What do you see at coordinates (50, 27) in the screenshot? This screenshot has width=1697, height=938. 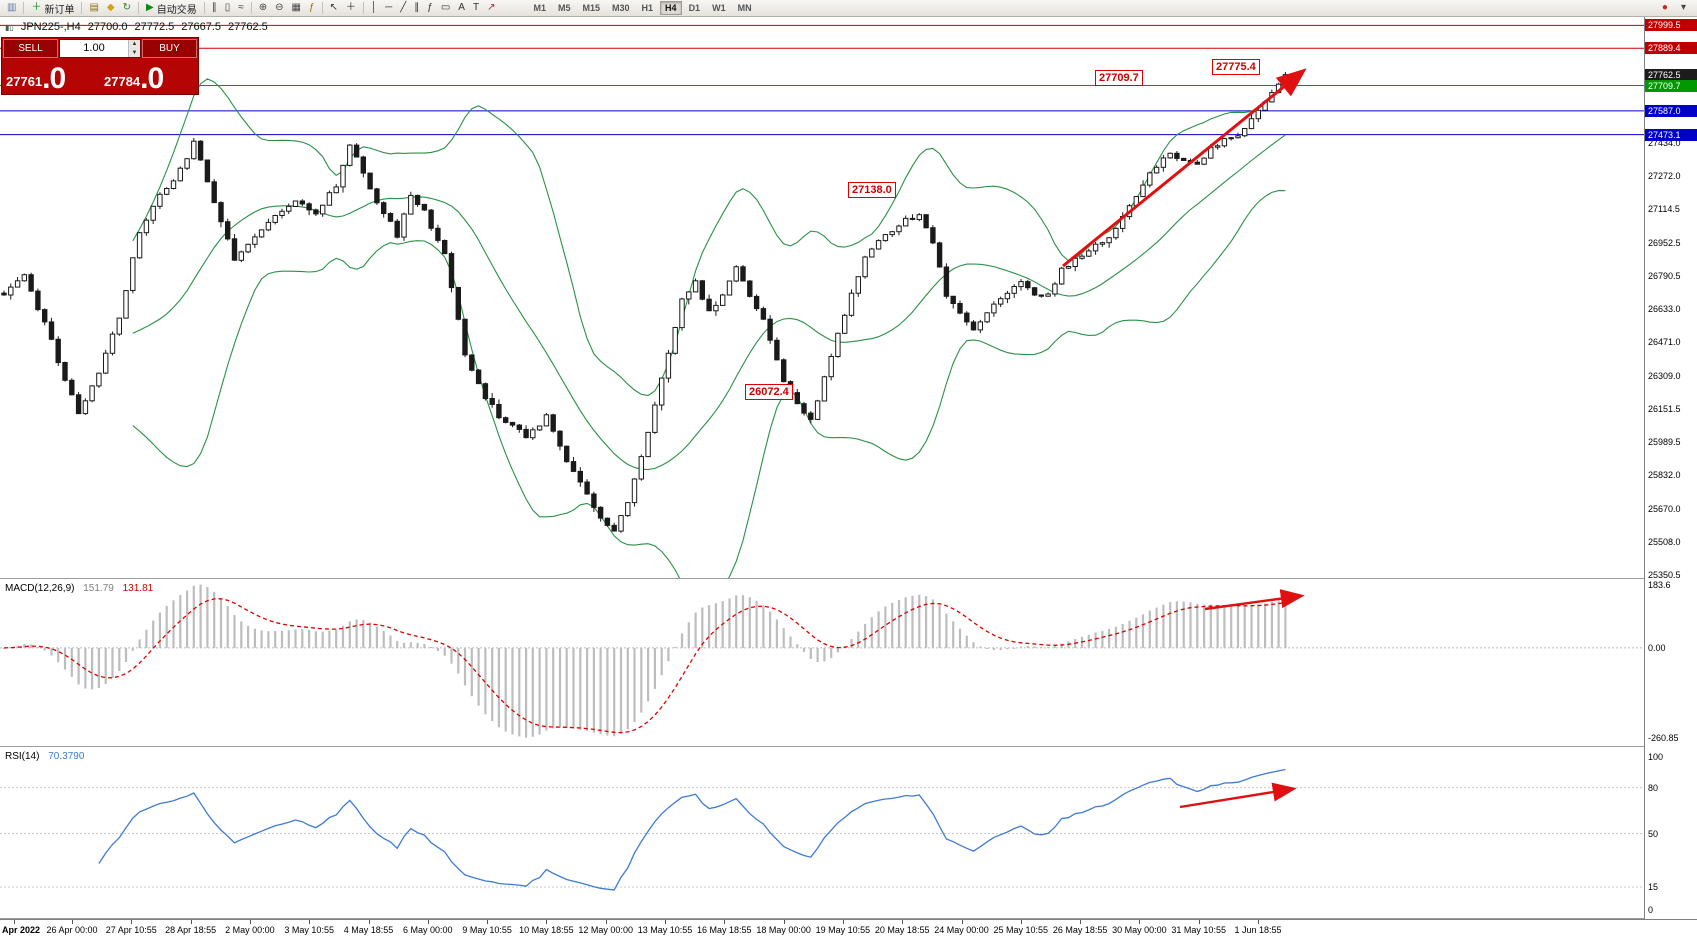 I see `symbol-timeframe-label: JPN225-,H4` at bounding box center [50, 27].